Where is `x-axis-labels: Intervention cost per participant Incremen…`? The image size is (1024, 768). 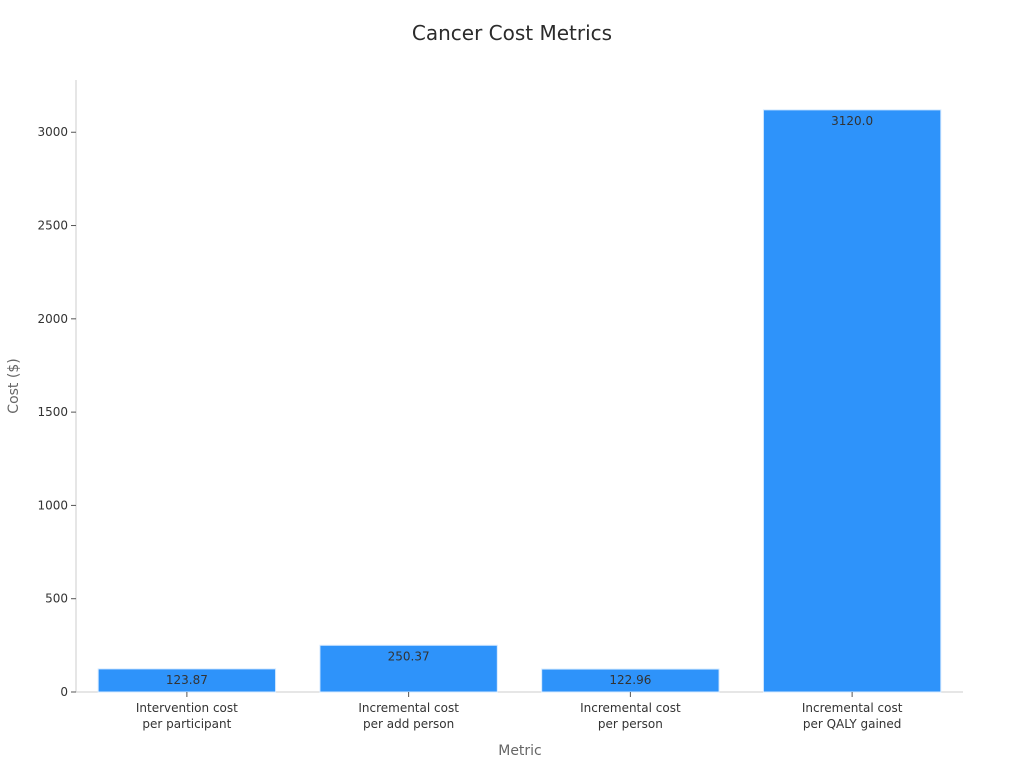
x-axis-labels: Intervention cost per participant Incremen… is located at coordinates (519, 711).